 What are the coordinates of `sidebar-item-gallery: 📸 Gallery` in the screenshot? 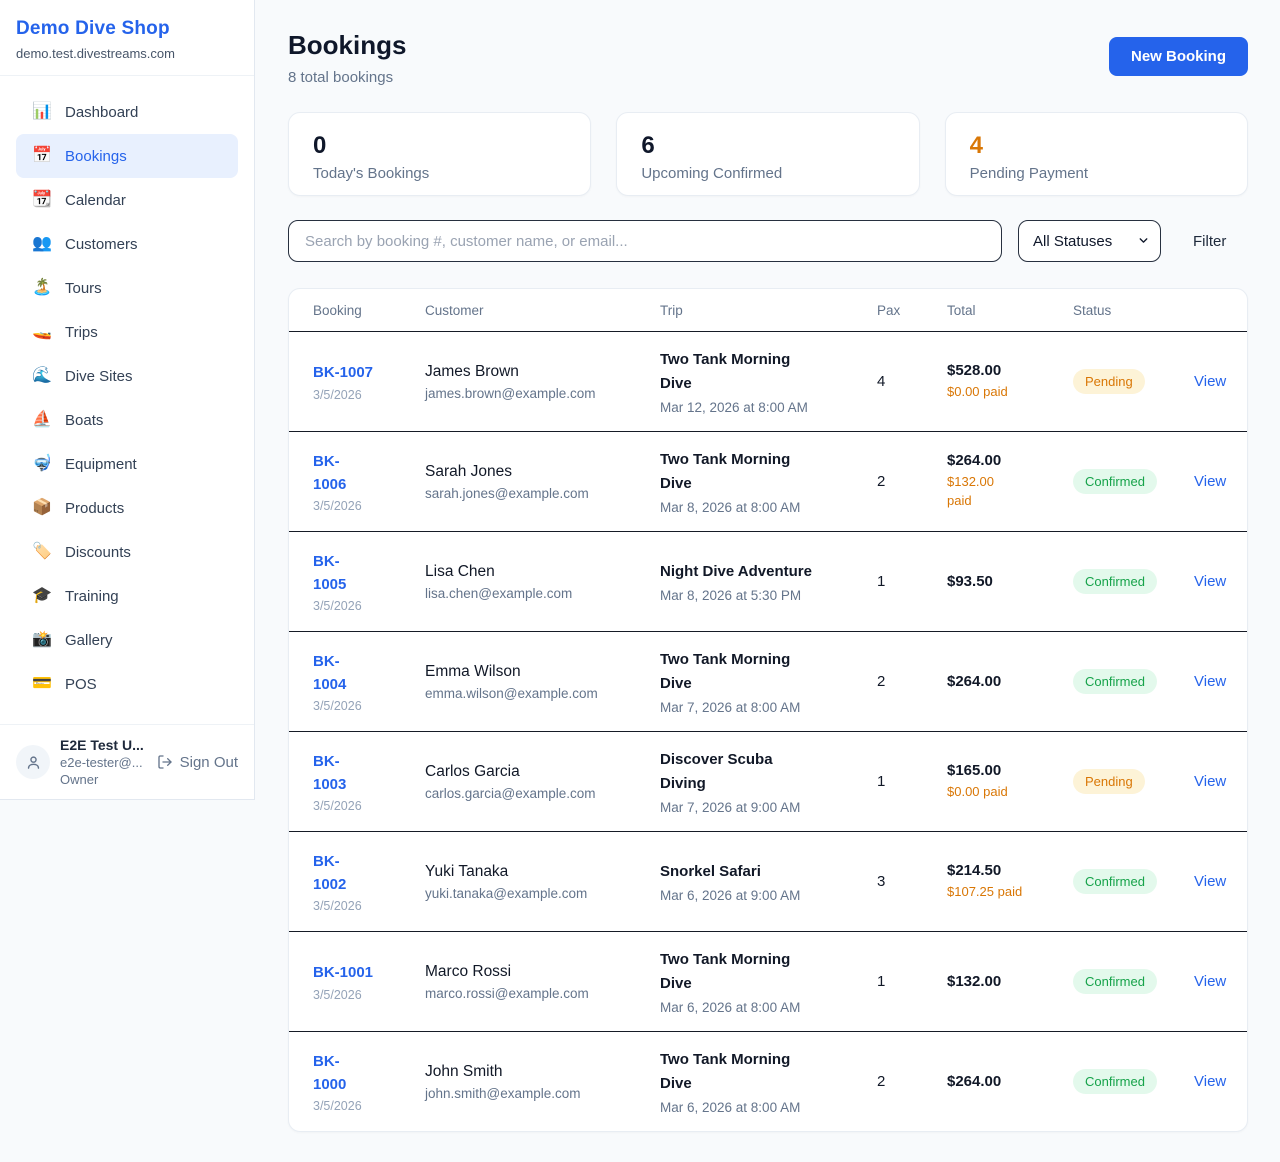 It's located at (127, 640).